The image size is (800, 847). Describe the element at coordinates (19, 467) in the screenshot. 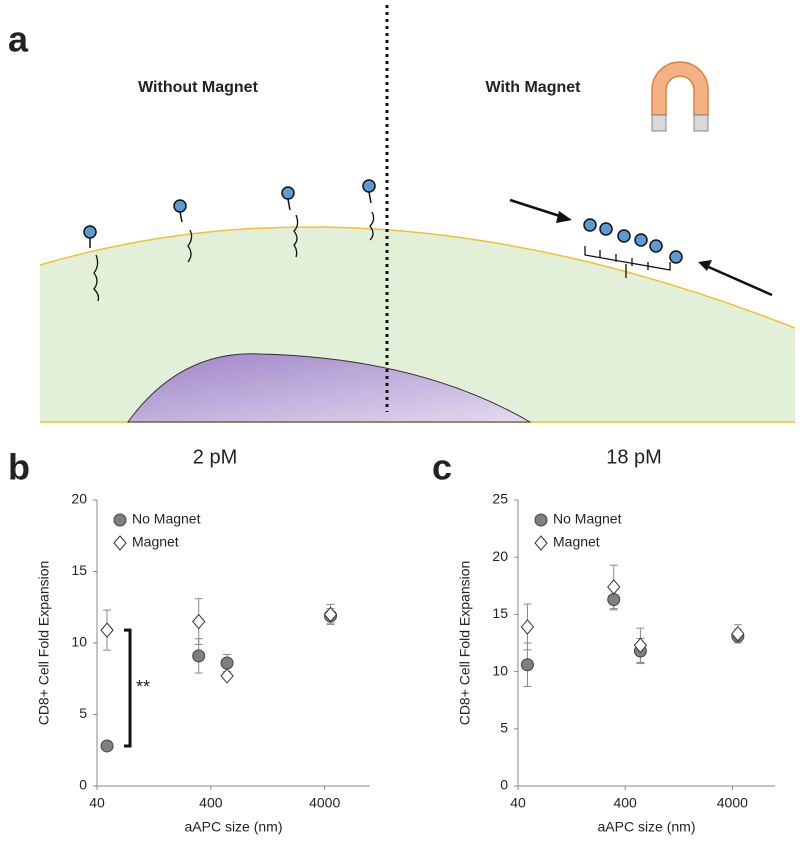

I see `panel-label: b` at that location.